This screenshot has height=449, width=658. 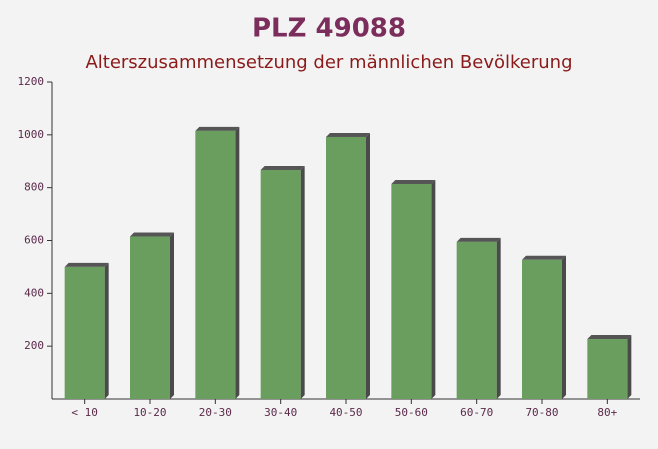 I want to click on x-tick-label: 60-70, so click(x=476, y=412).